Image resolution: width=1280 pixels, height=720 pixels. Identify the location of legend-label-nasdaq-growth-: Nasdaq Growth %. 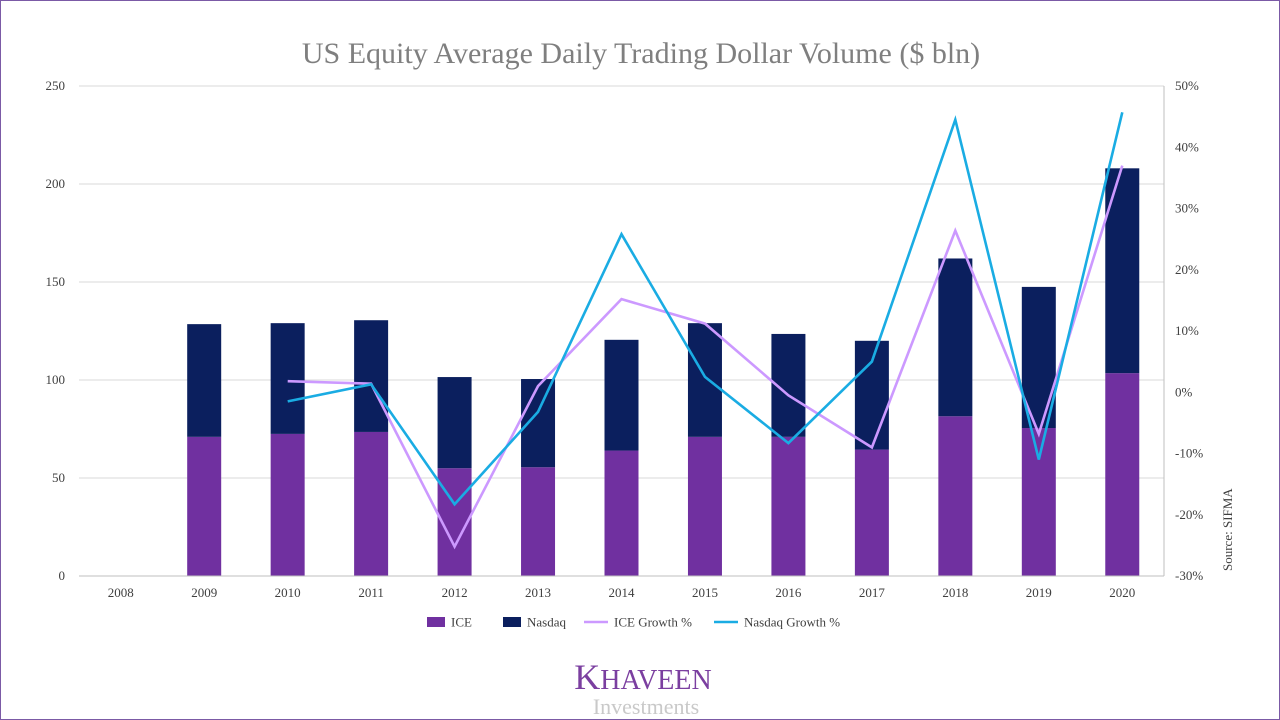
(792, 622).